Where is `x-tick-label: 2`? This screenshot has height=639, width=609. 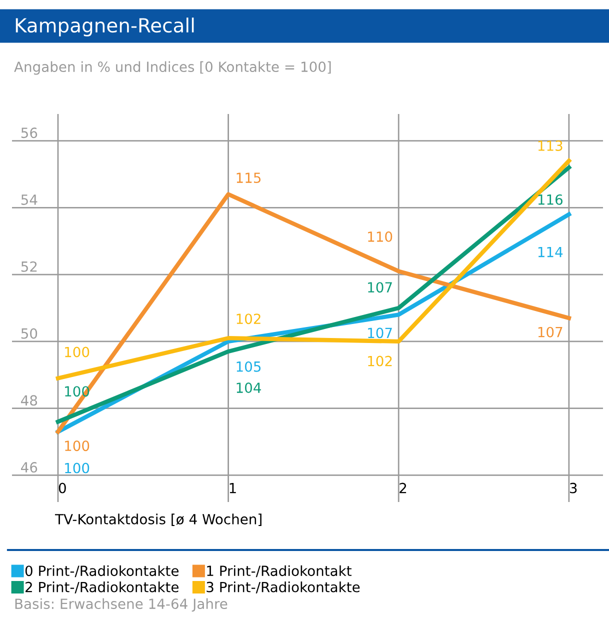
x-tick-label: 2 is located at coordinates (403, 488).